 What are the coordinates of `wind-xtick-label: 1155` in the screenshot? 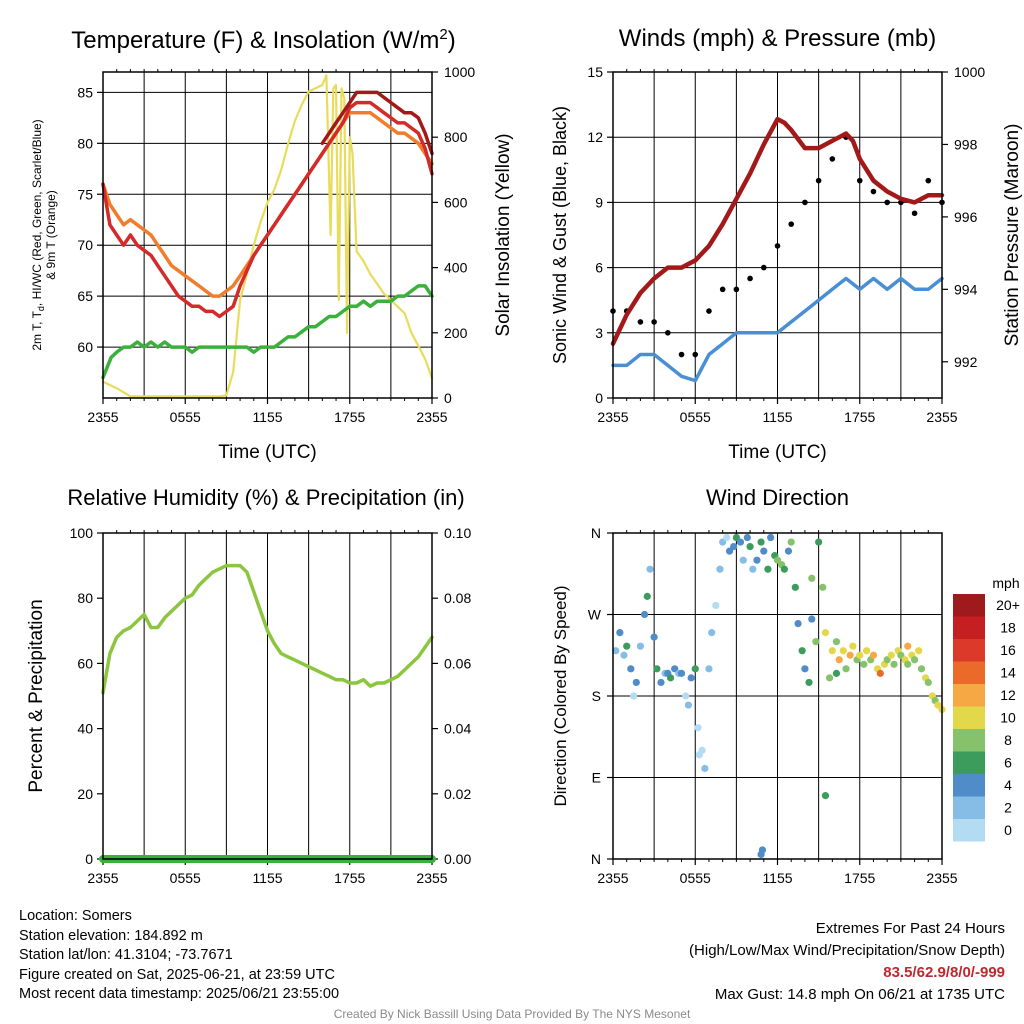 It's located at (777, 417).